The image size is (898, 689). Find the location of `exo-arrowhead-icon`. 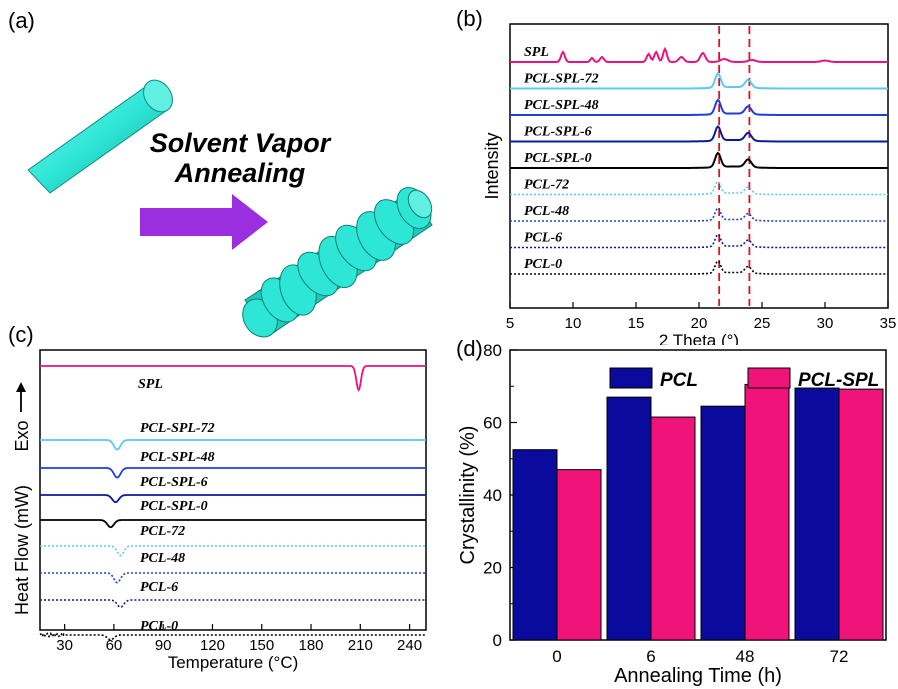

exo-arrowhead-icon is located at coordinates (21, 387).